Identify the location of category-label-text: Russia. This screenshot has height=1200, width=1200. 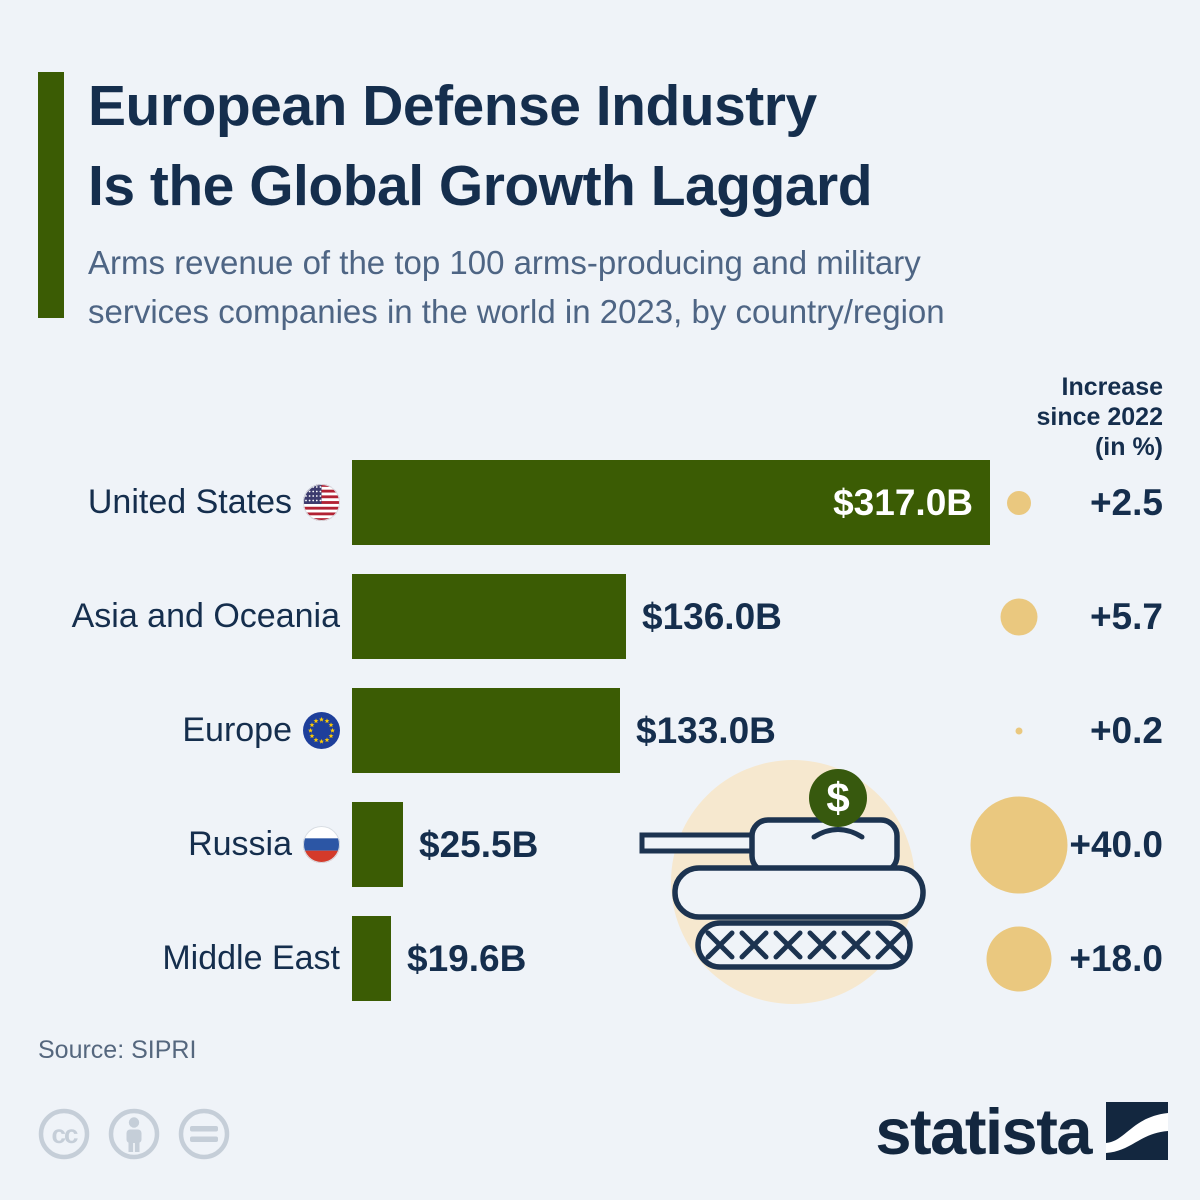
(240, 844).